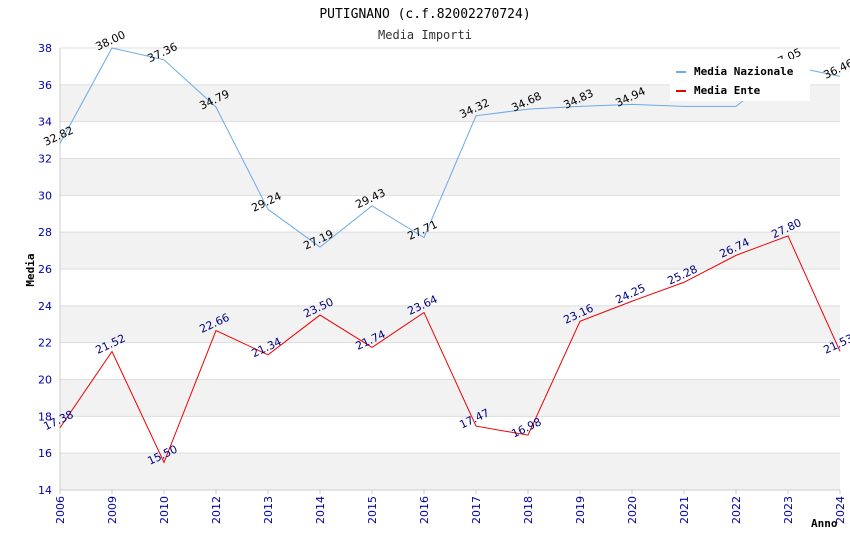 This screenshot has width=850, height=550. What do you see at coordinates (216, 510) in the screenshot?
I see `x-tick-label: 2012` at bounding box center [216, 510].